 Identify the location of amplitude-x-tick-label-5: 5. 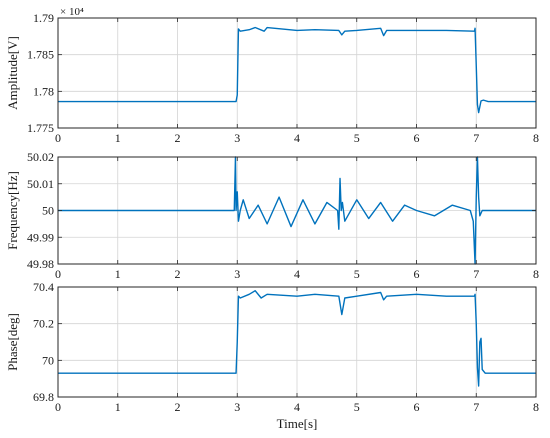
(357, 138).